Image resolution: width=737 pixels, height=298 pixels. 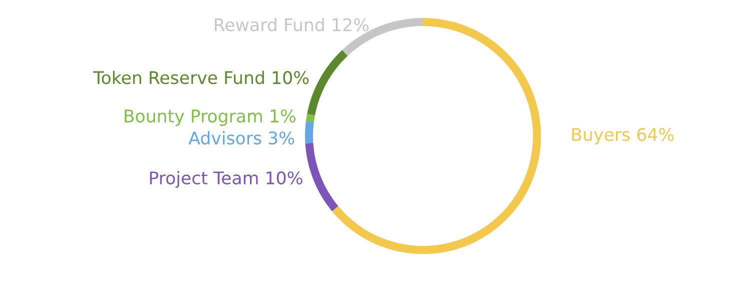 What do you see at coordinates (226, 179) in the screenshot?
I see `slice-label: Project Team 10%` at bounding box center [226, 179].